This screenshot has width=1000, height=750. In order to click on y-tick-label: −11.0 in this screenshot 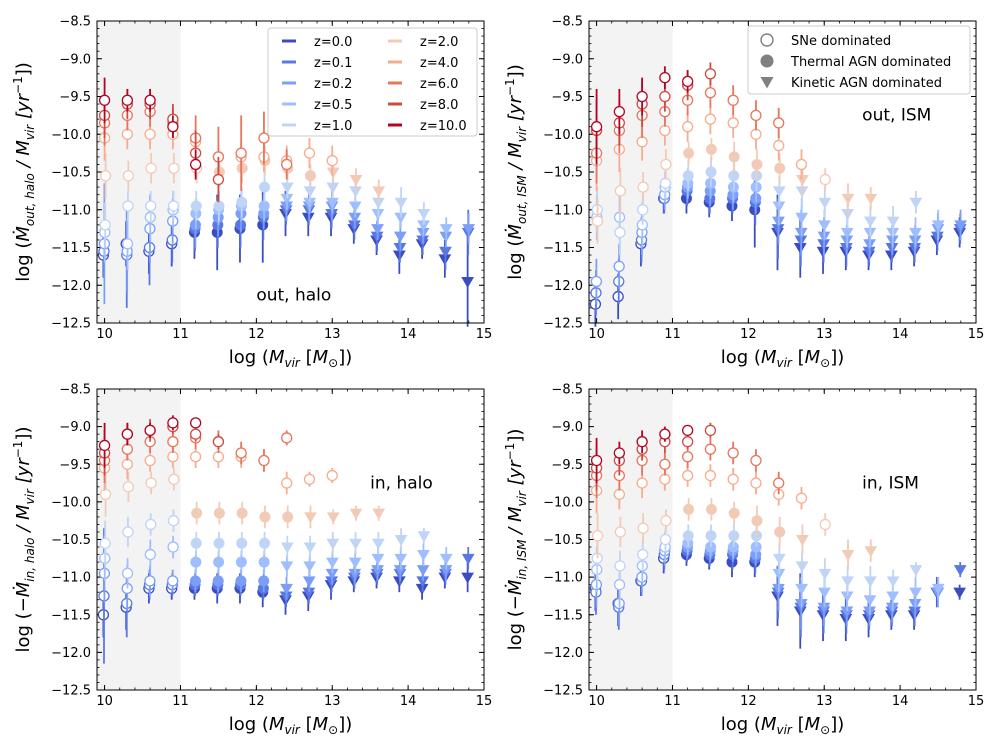, I will do `click(563, 578)`.